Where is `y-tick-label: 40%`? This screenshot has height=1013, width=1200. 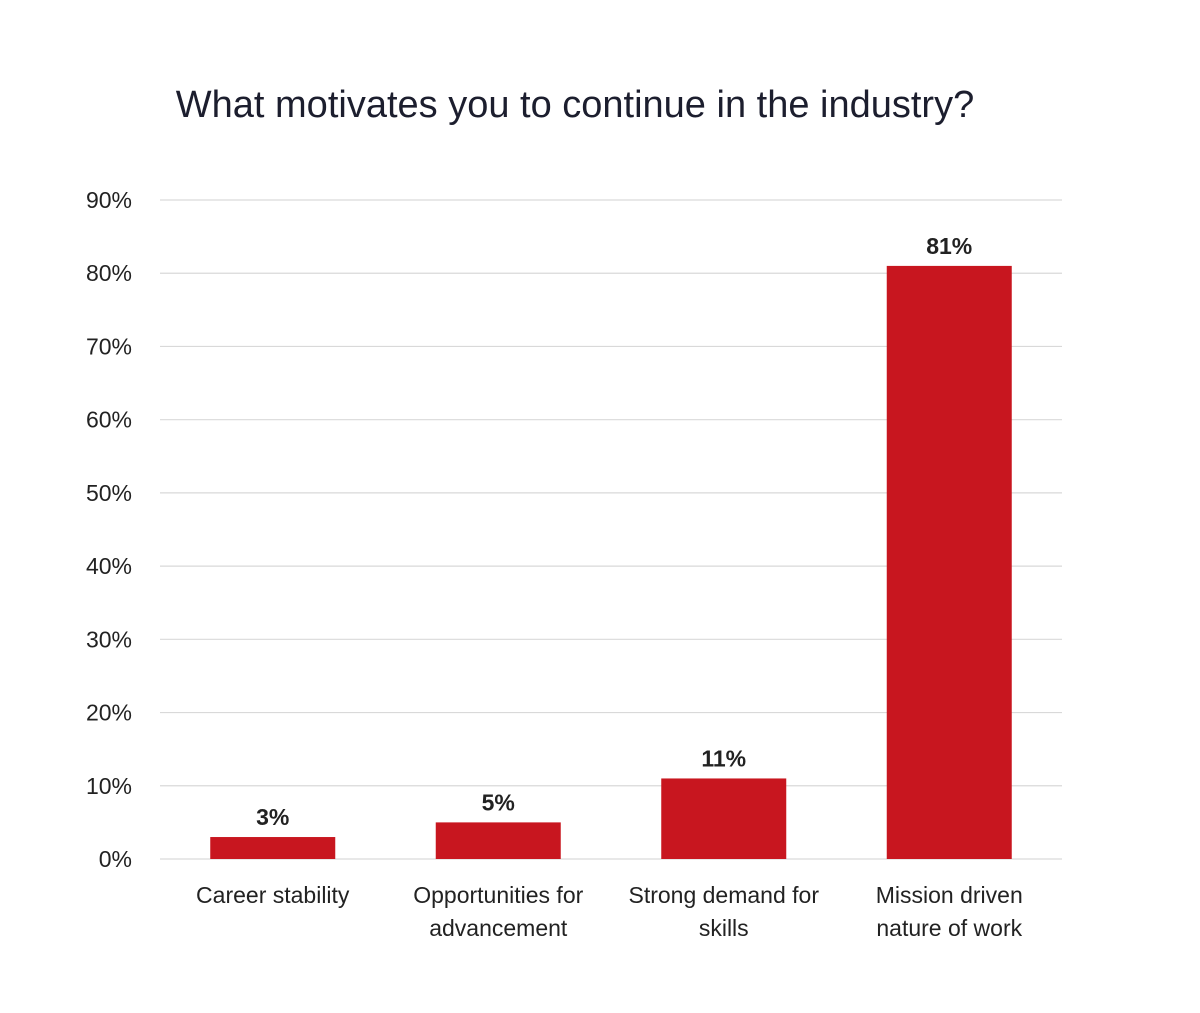
y-tick-label: 40% is located at coordinates (109, 566).